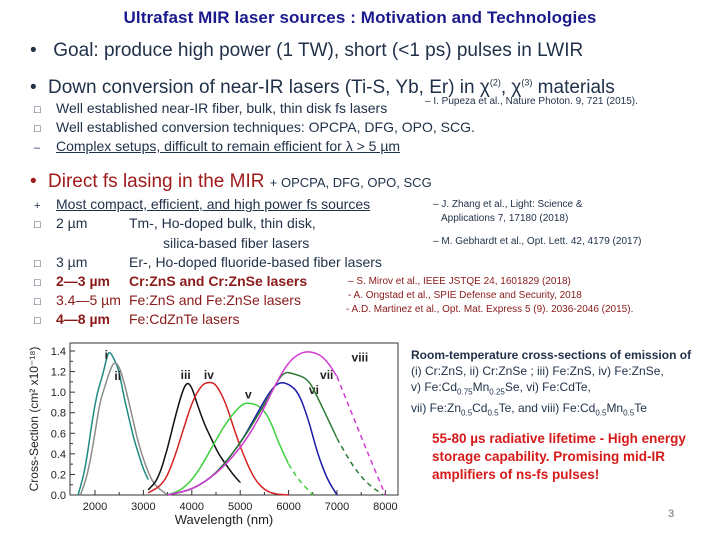 The width and height of the screenshot is (720, 540). I want to click on x-tick-label: 5000, so click(240, 507).